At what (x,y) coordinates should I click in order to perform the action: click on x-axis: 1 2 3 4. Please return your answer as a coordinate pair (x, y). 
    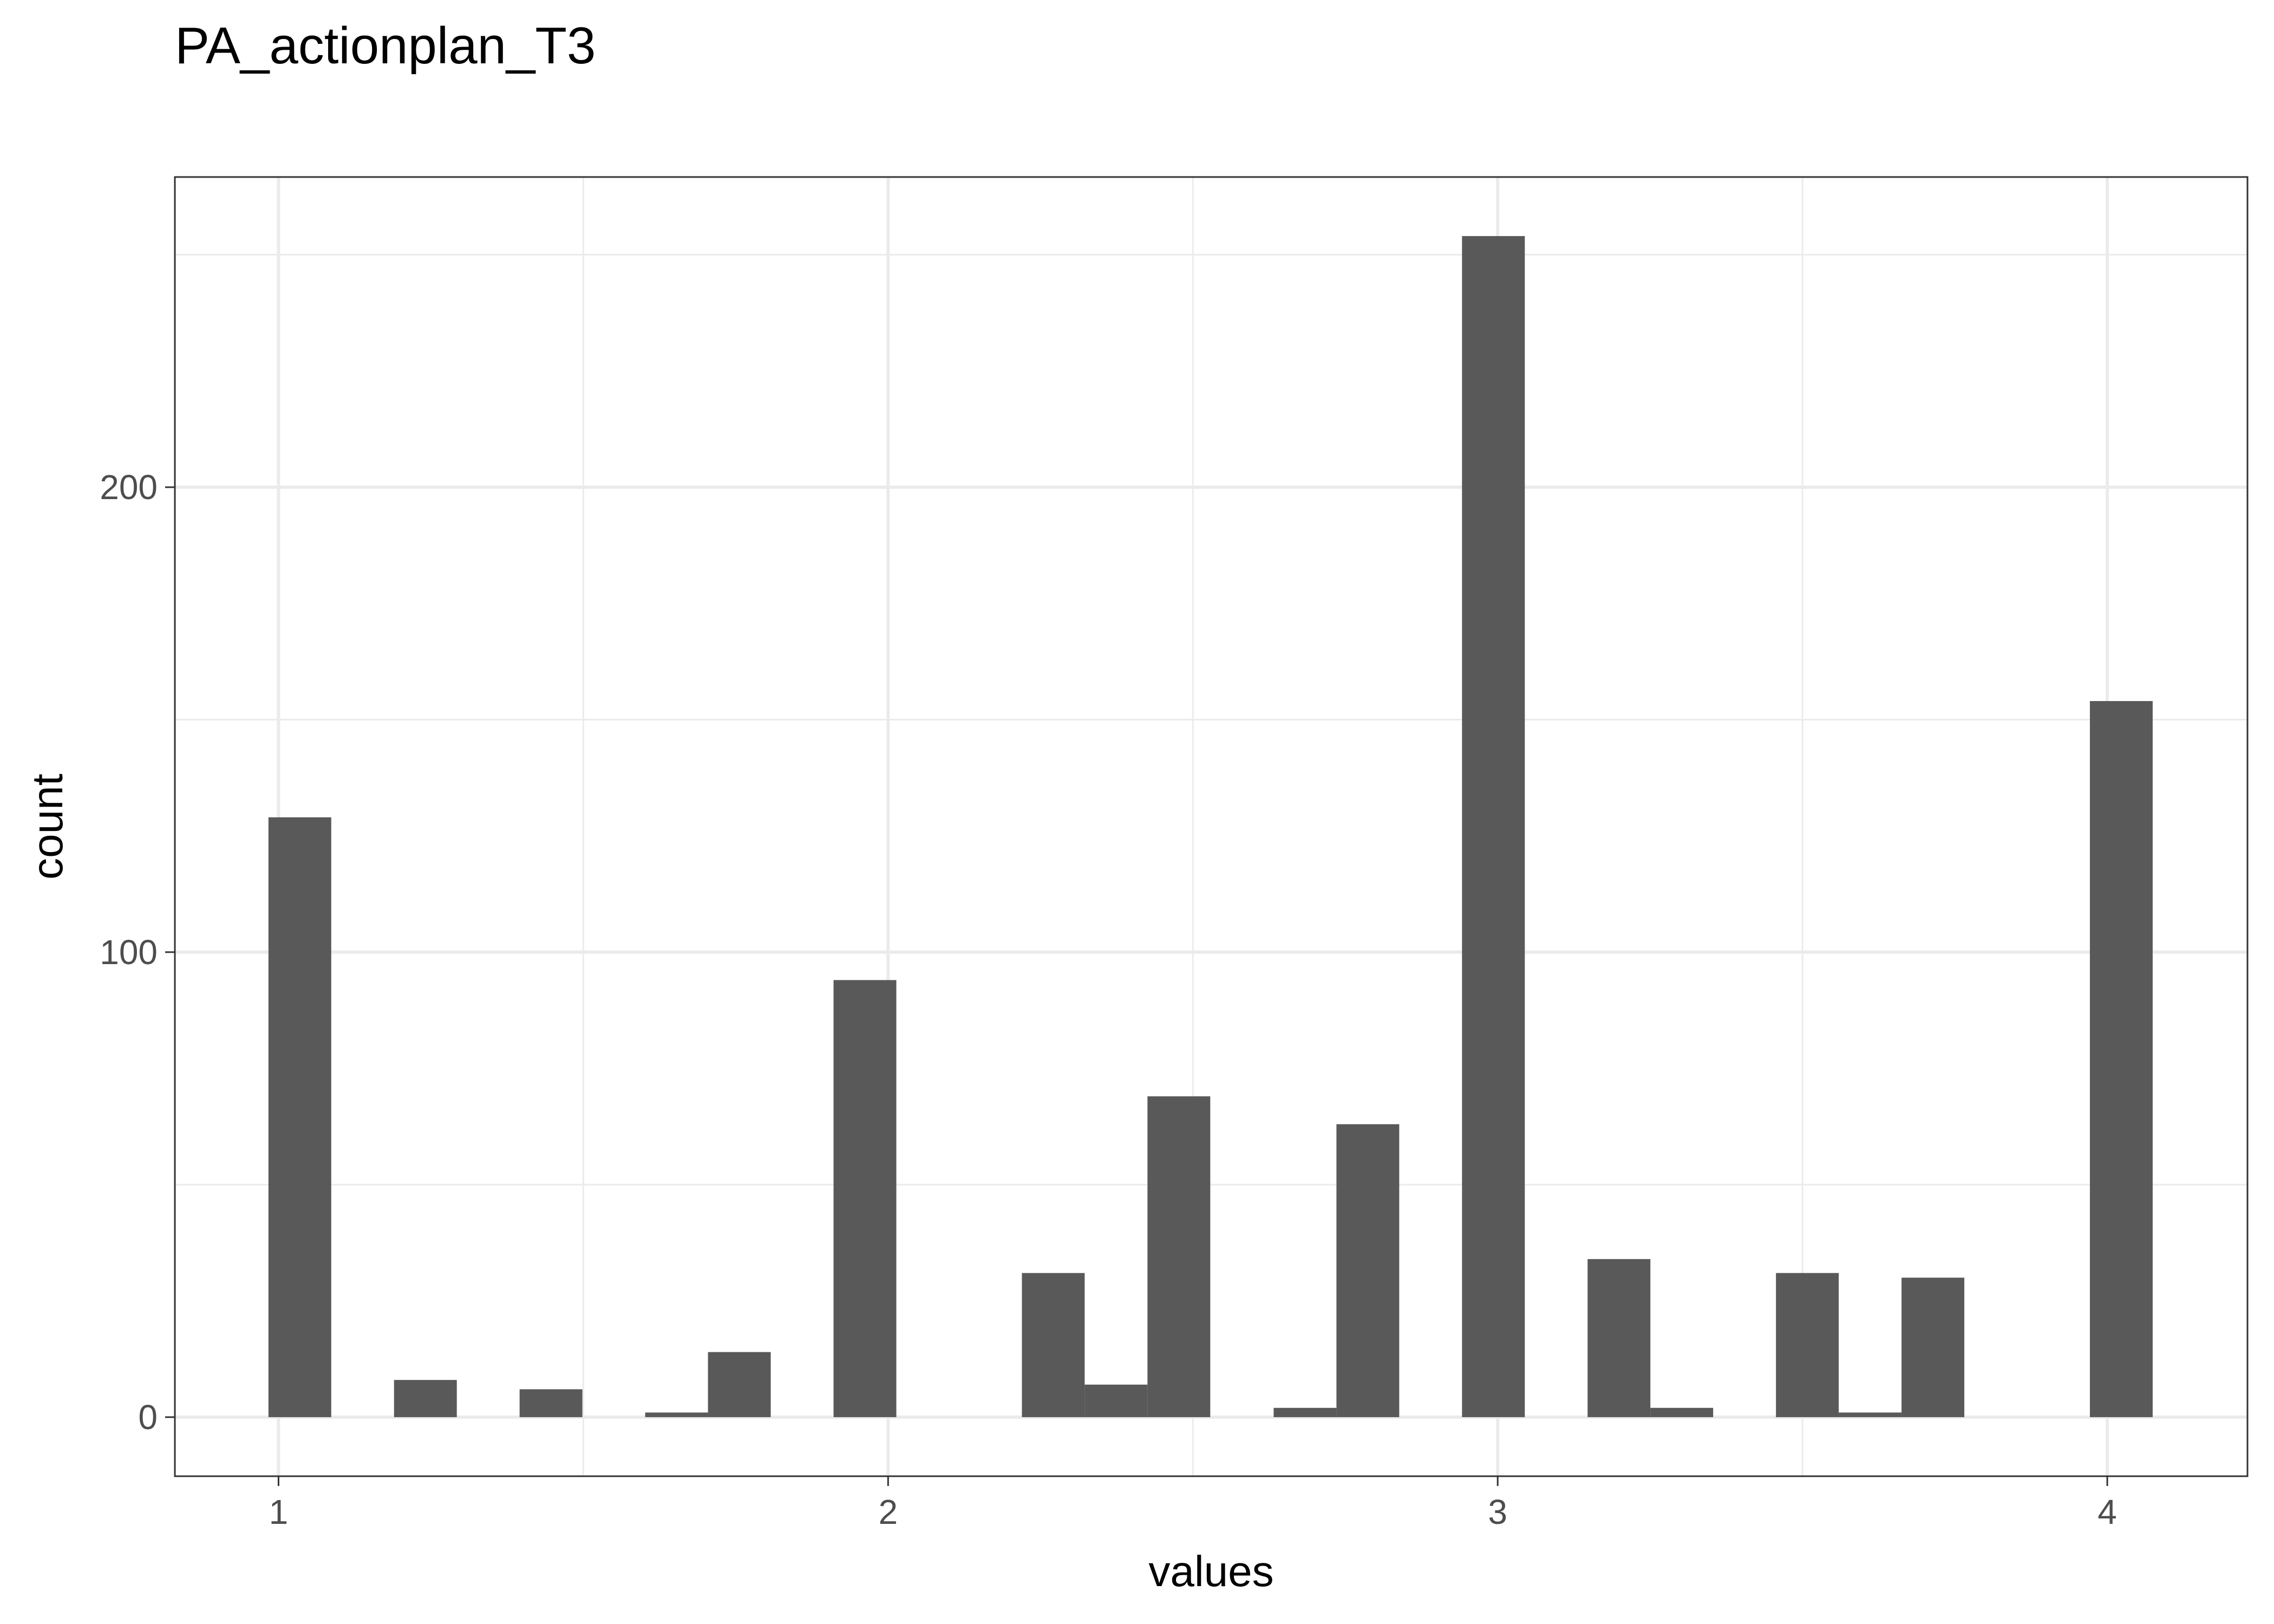
    Looking at the image, I should click on (1193, 1503).